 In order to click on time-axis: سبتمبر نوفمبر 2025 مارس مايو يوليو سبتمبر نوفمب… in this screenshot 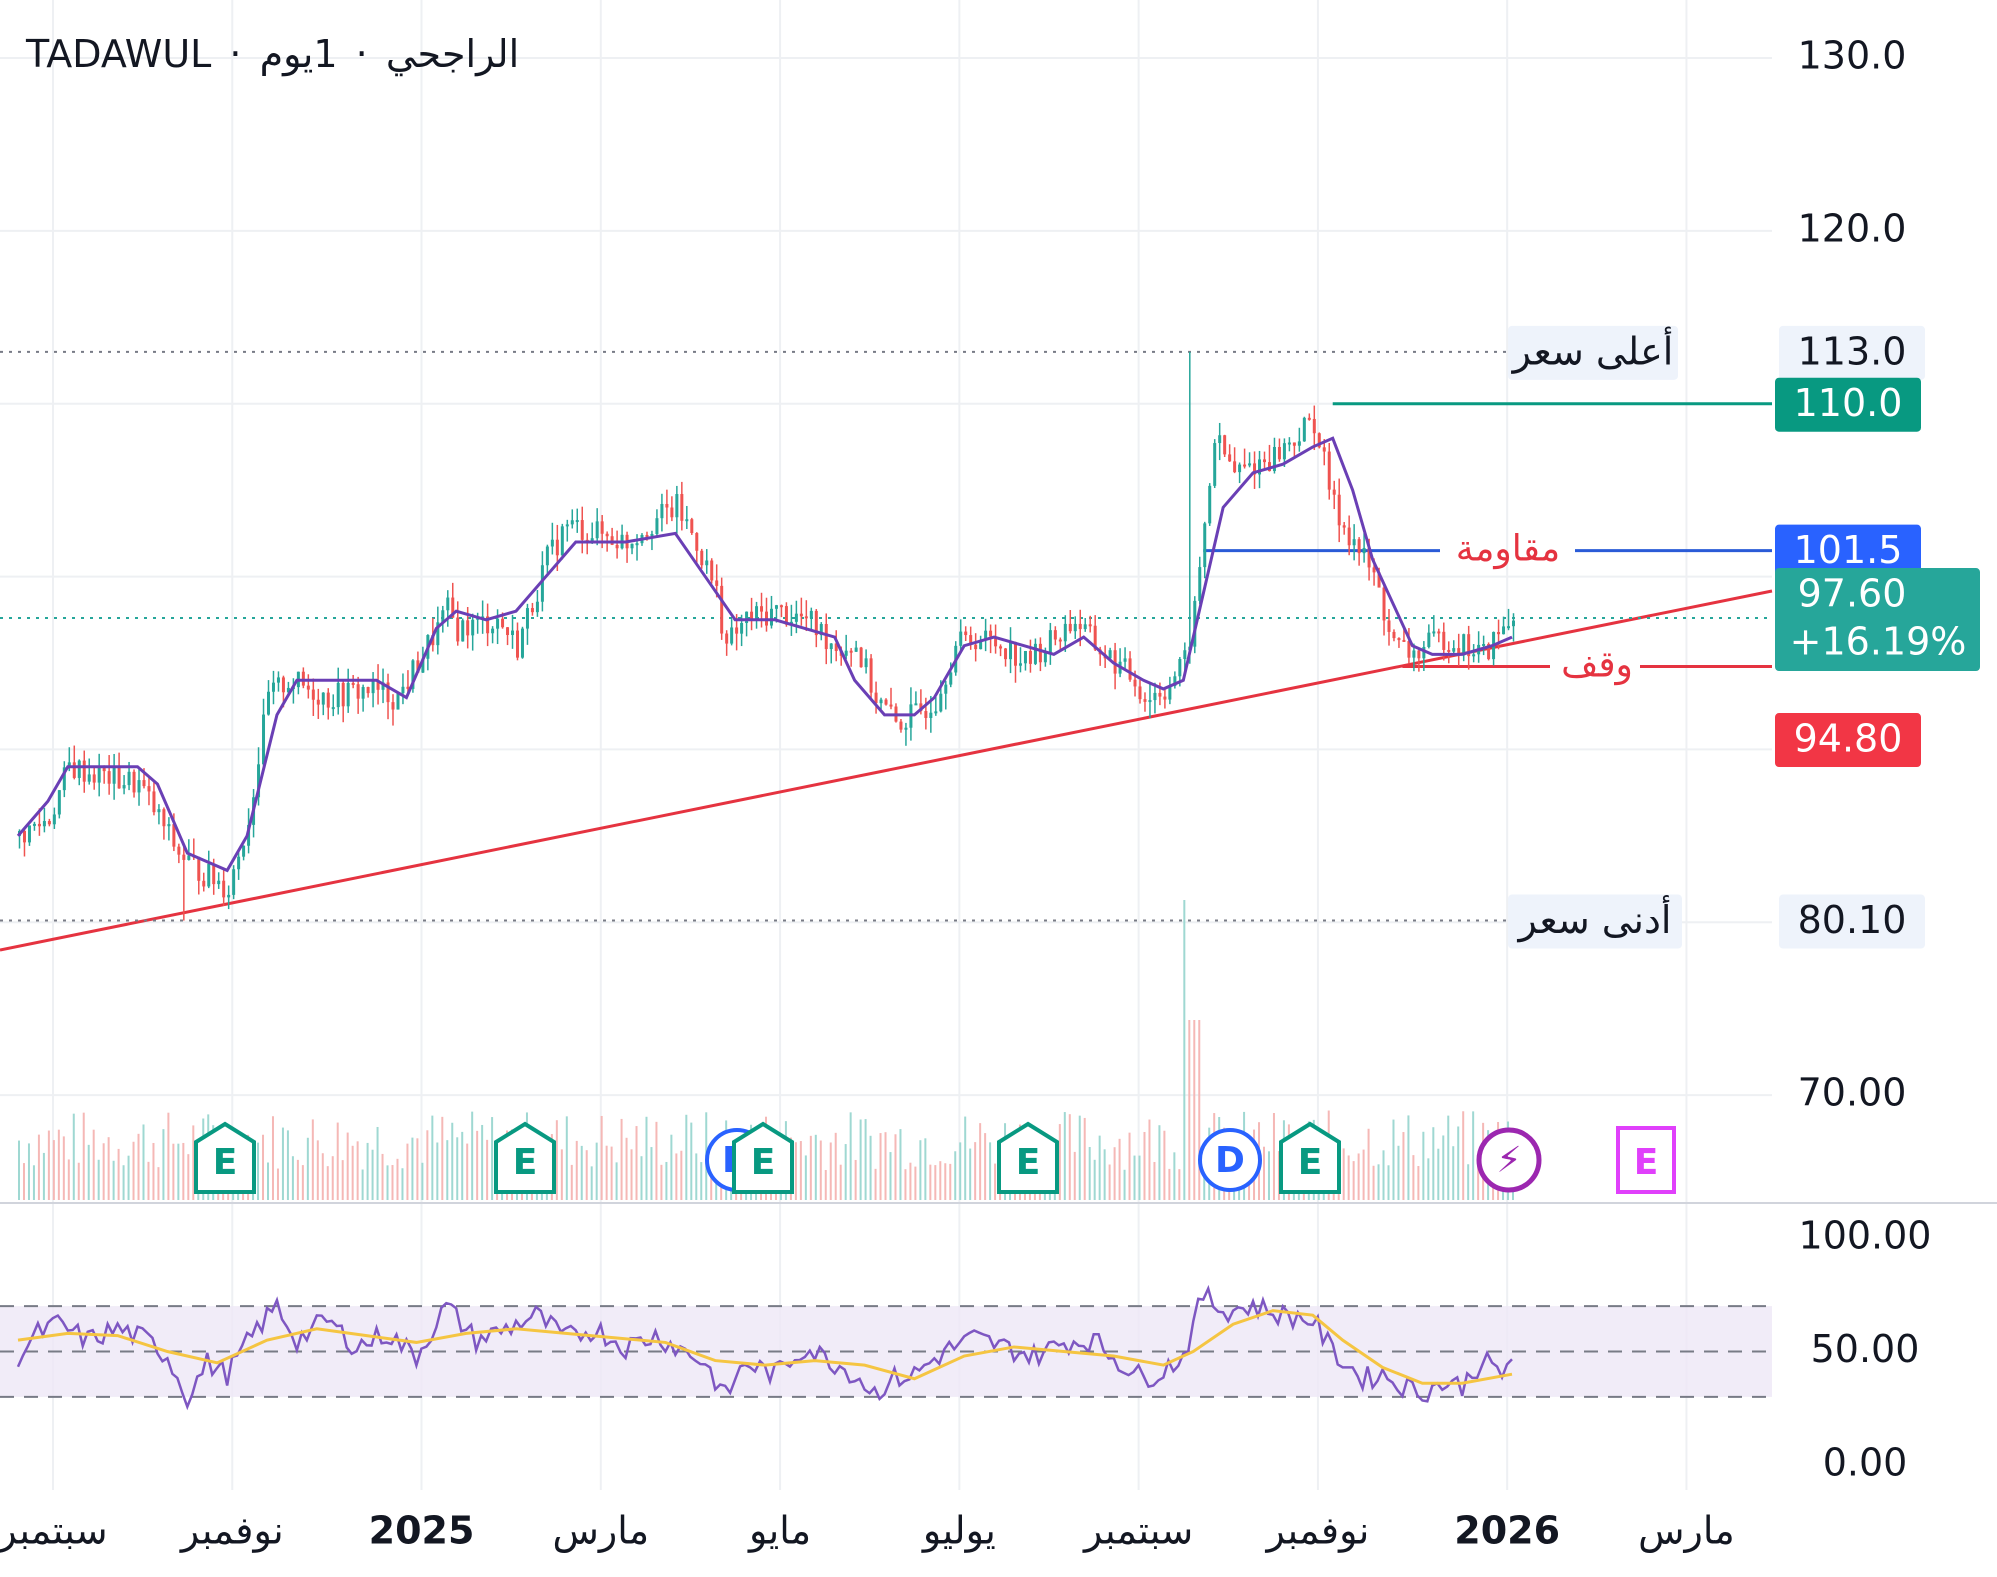, I will do `click(867, 1531)`.